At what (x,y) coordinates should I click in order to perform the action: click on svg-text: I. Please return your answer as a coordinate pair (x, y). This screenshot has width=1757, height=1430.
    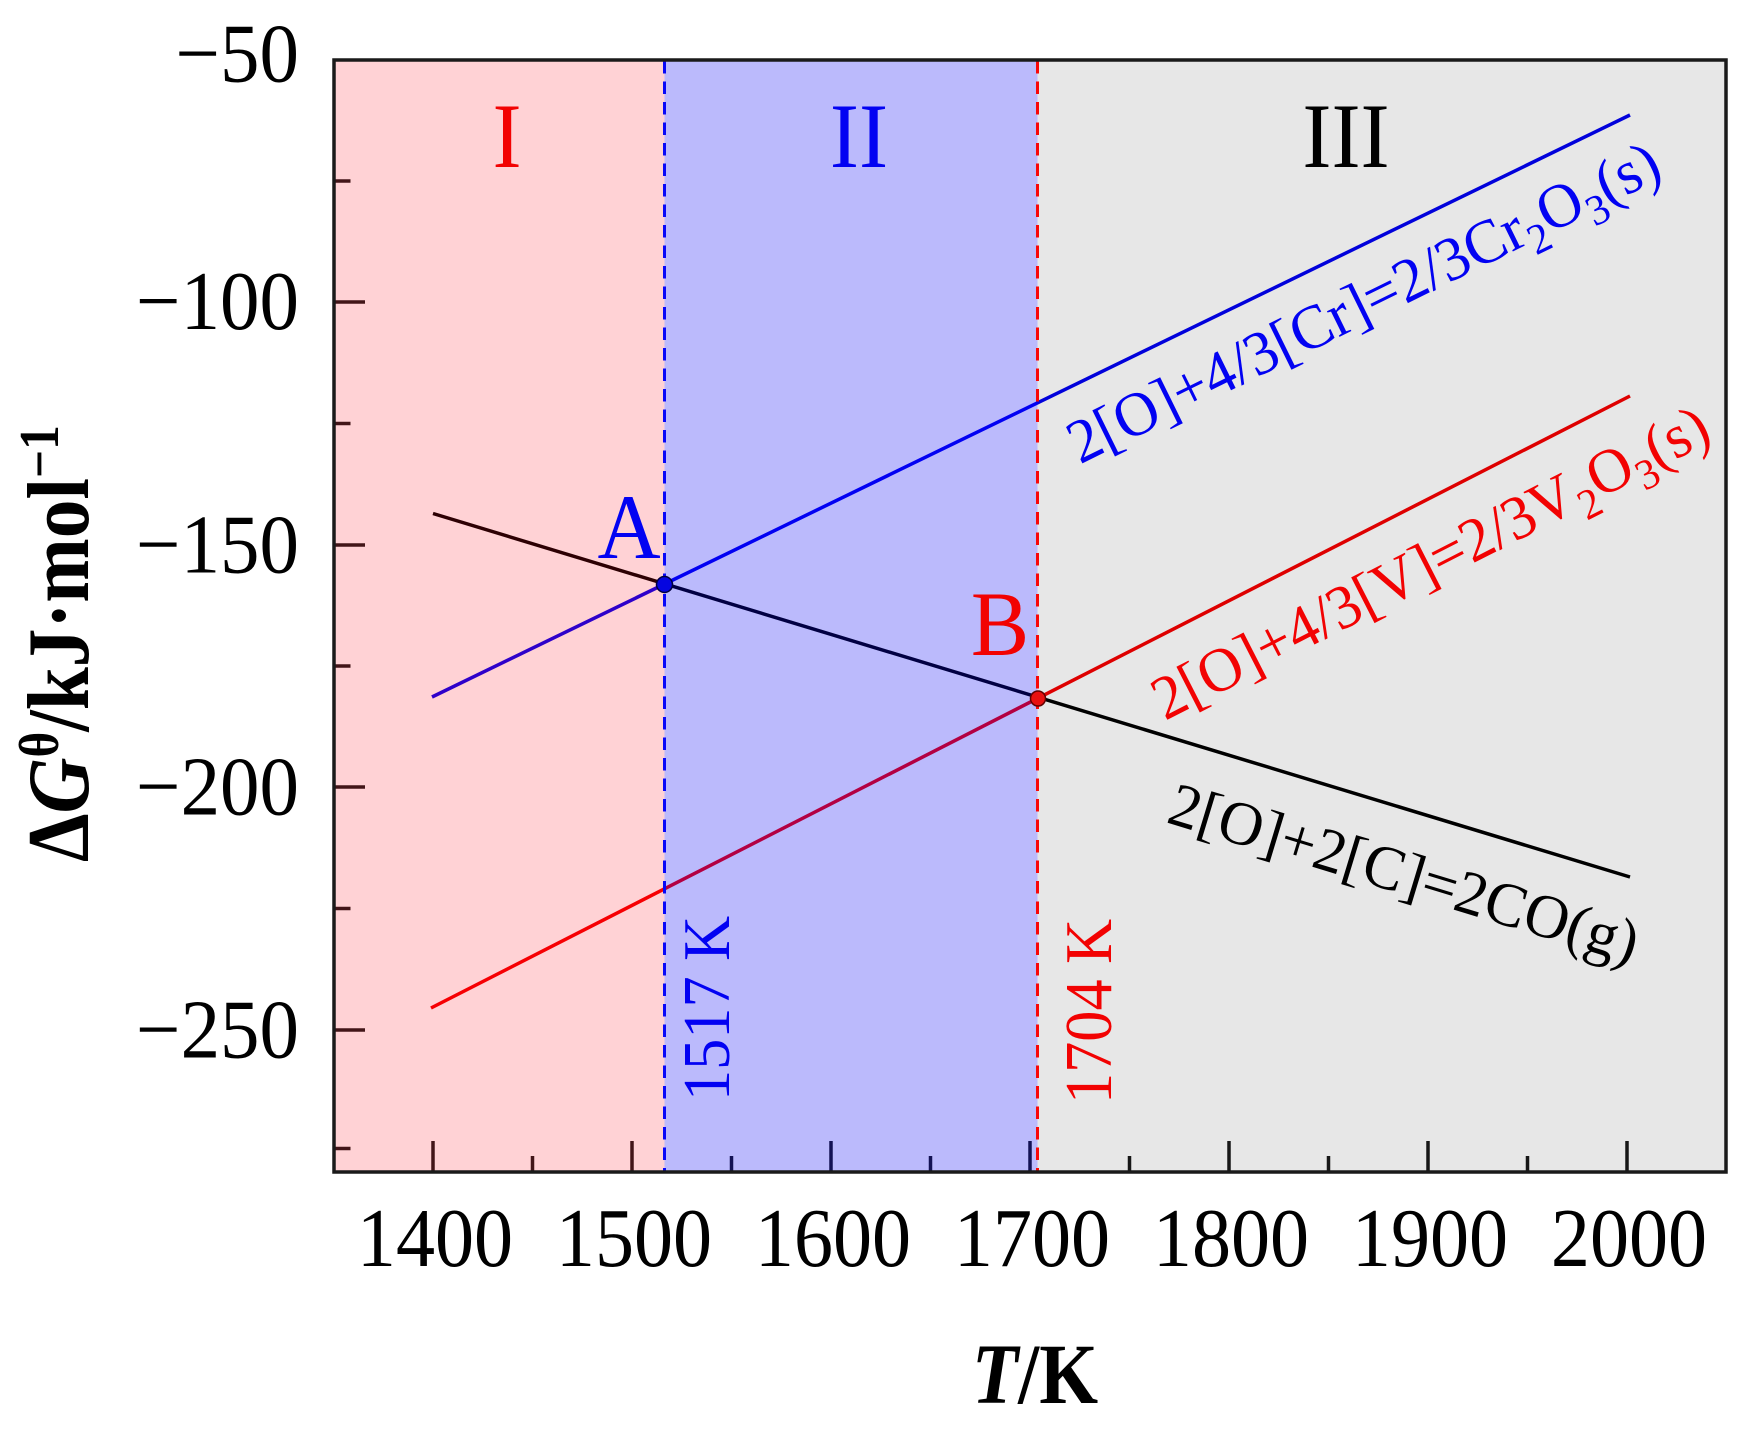
    Looking at the image, I should click on (506, 137).